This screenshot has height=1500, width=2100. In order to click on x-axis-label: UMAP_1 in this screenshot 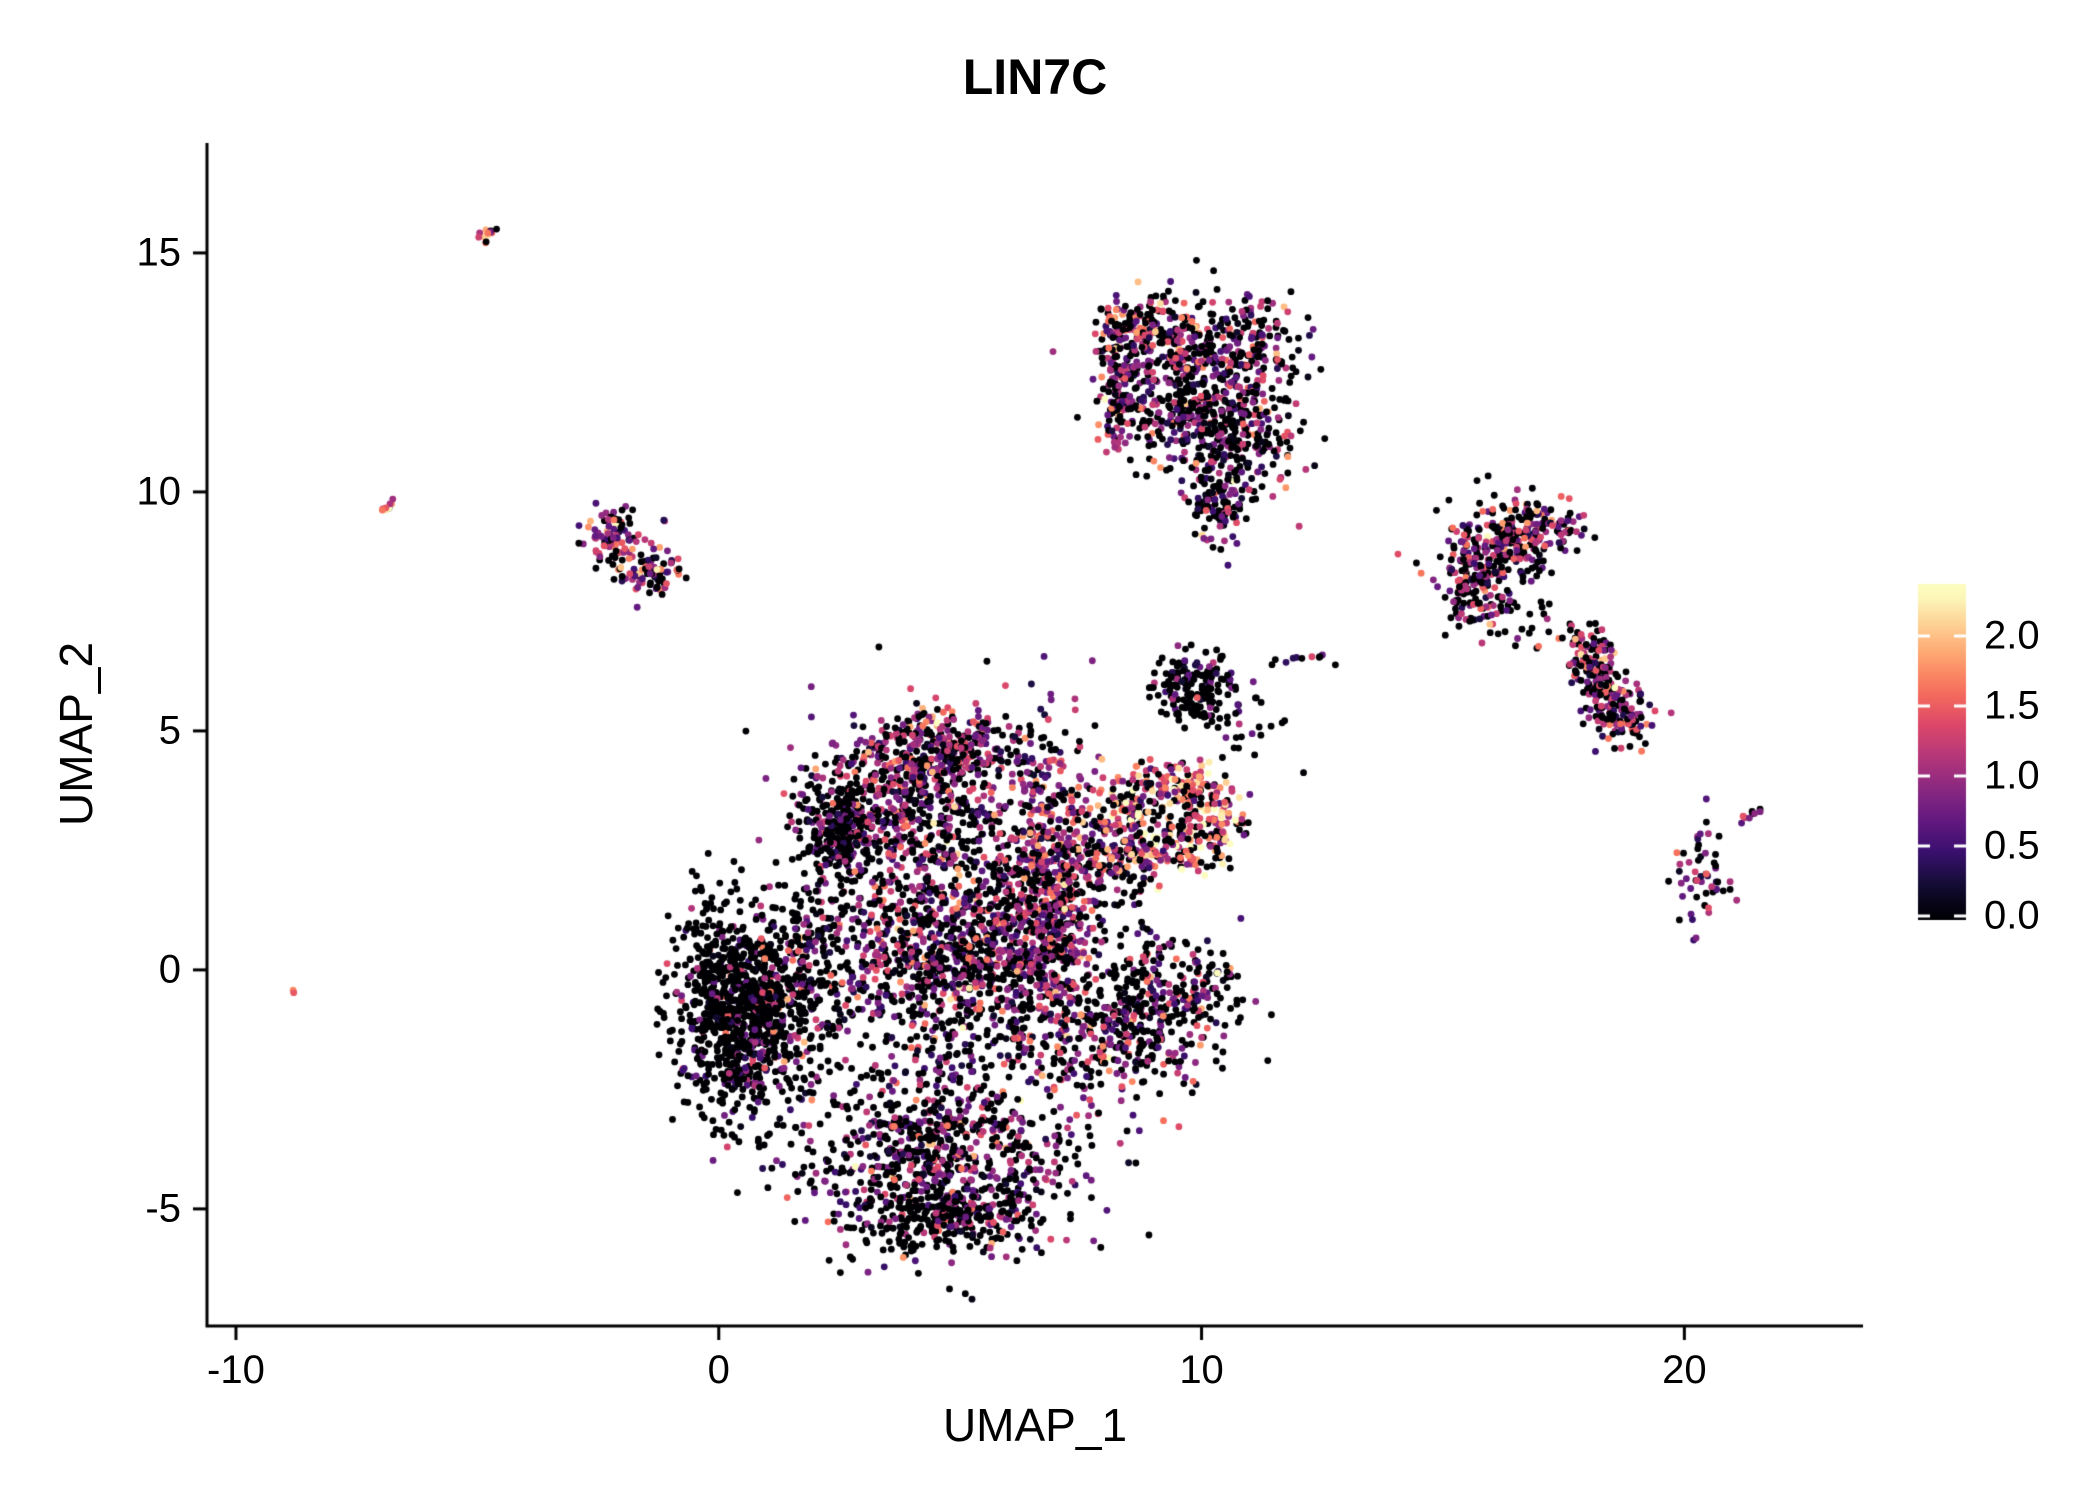, I will do `click(1035, 1425)`.